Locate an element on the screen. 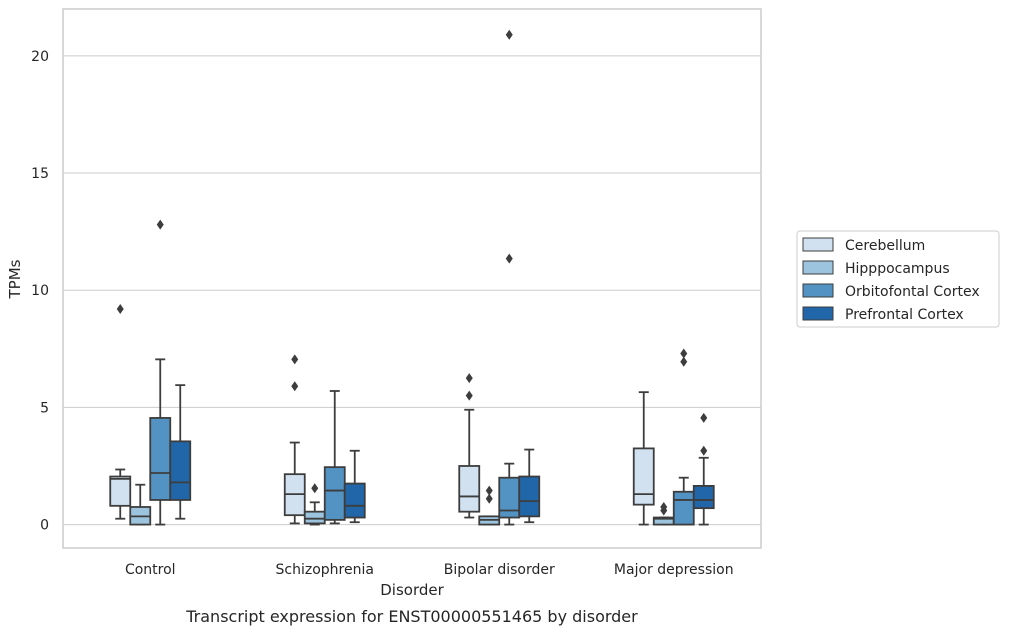 The height and width of the screenshot is (638, 1009). y-tick-label: 5 is located at coordinates (44, 408).